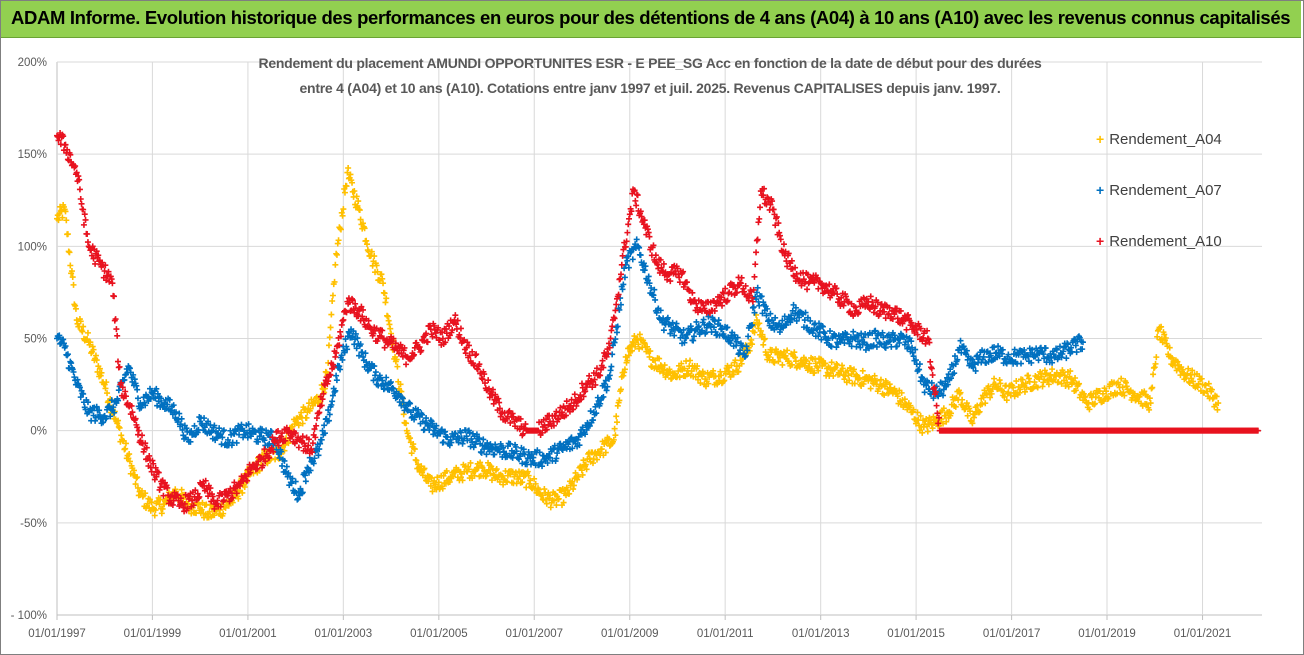  What do you see at coordinates (35, 340) in the screenshot?
I see `y-tick-label: 50%` at bounding box center [35, 340].